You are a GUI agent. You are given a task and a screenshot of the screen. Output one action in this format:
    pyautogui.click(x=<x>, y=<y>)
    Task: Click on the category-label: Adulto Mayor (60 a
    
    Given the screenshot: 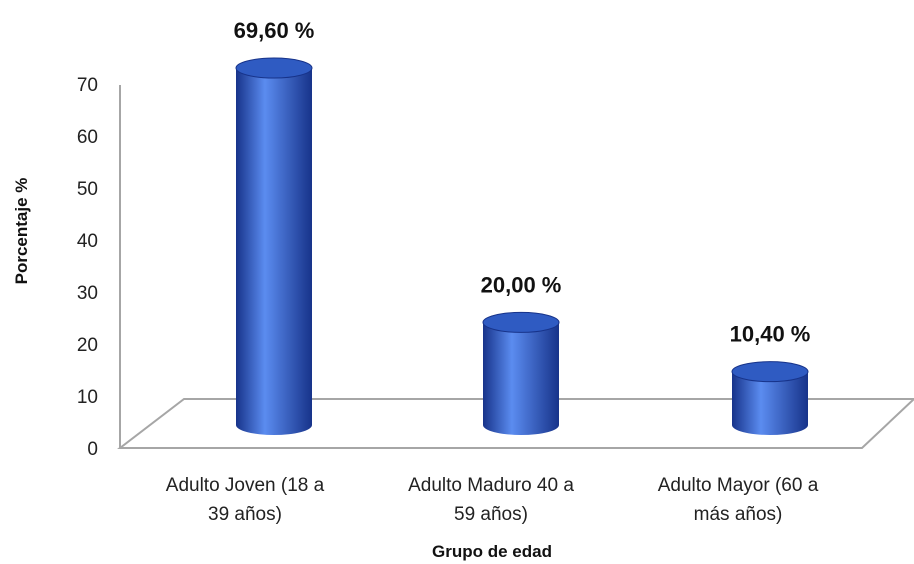 What is the action you would take?
    pyautogui.click(x=738, y=485)
    